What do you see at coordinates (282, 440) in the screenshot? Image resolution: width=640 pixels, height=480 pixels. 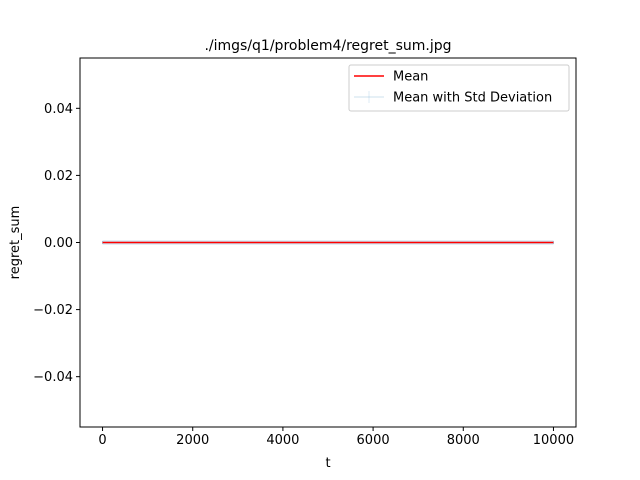 I see `x-tick-label: 4000` at bounding box center [282, 440].